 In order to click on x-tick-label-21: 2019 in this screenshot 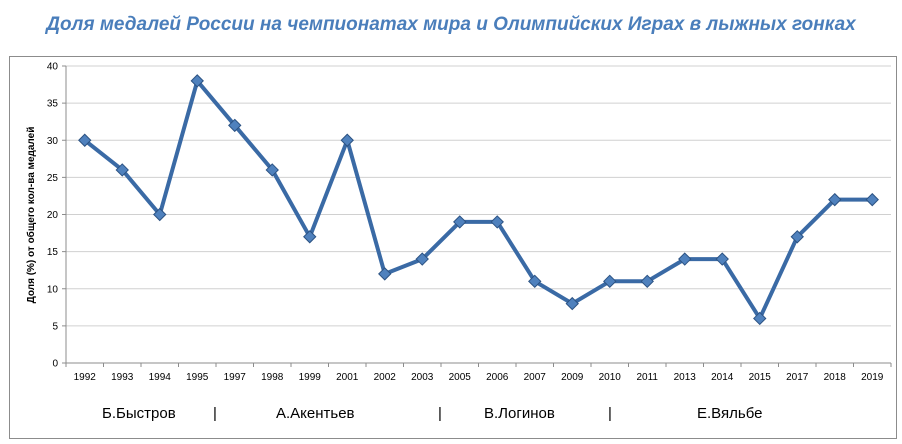, I will do `click(872, 377)`.